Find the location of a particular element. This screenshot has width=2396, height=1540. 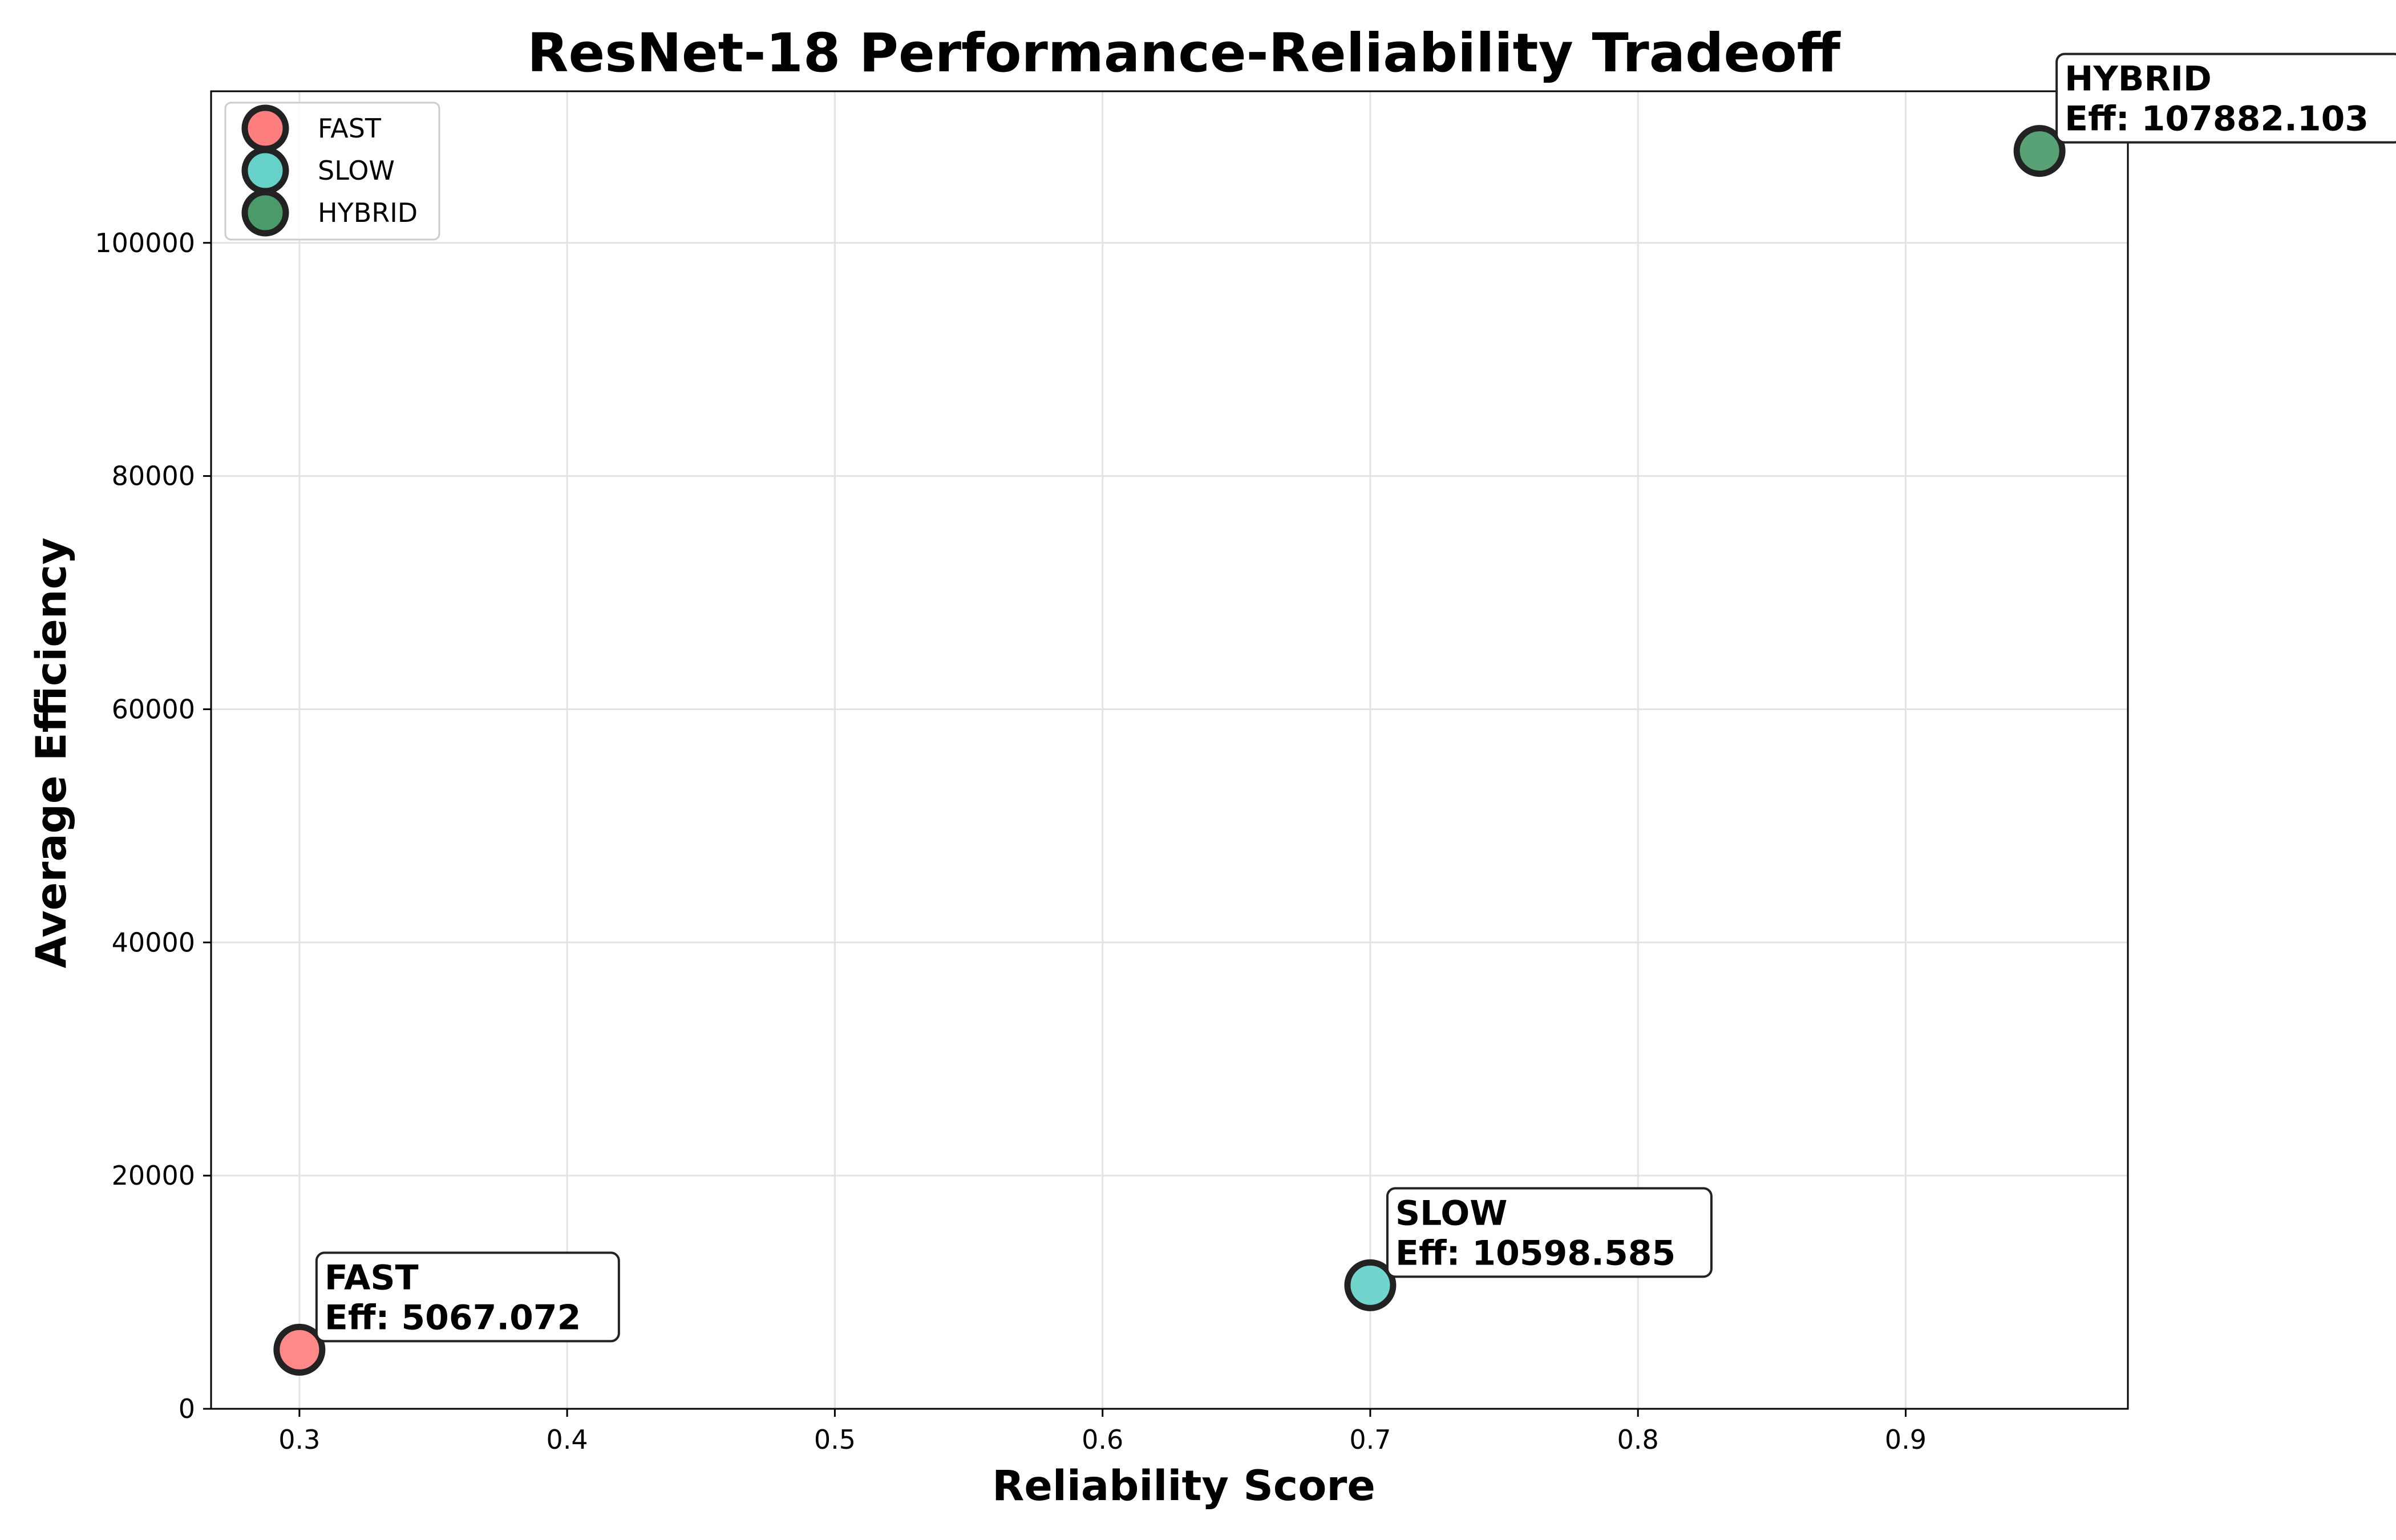

x-tick-label: 0.5 is located at coordinates (835, 1440).